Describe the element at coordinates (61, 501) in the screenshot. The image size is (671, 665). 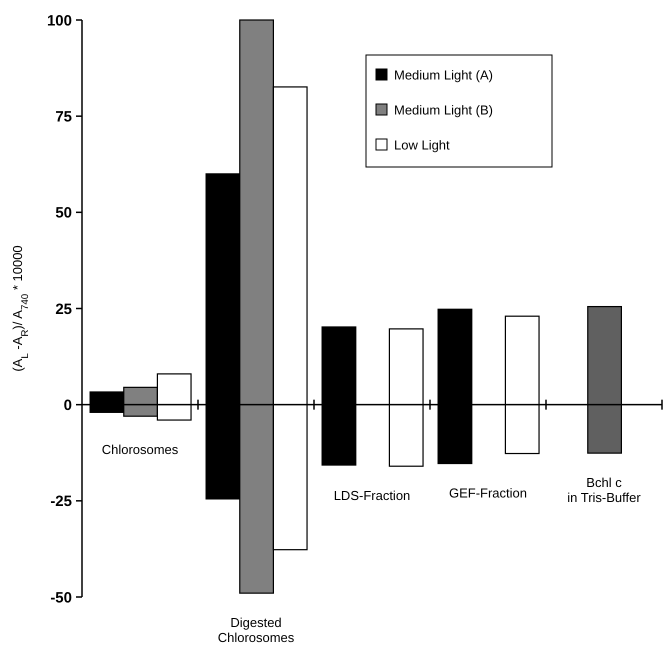
I see `y-tick-label: -25` at that location.